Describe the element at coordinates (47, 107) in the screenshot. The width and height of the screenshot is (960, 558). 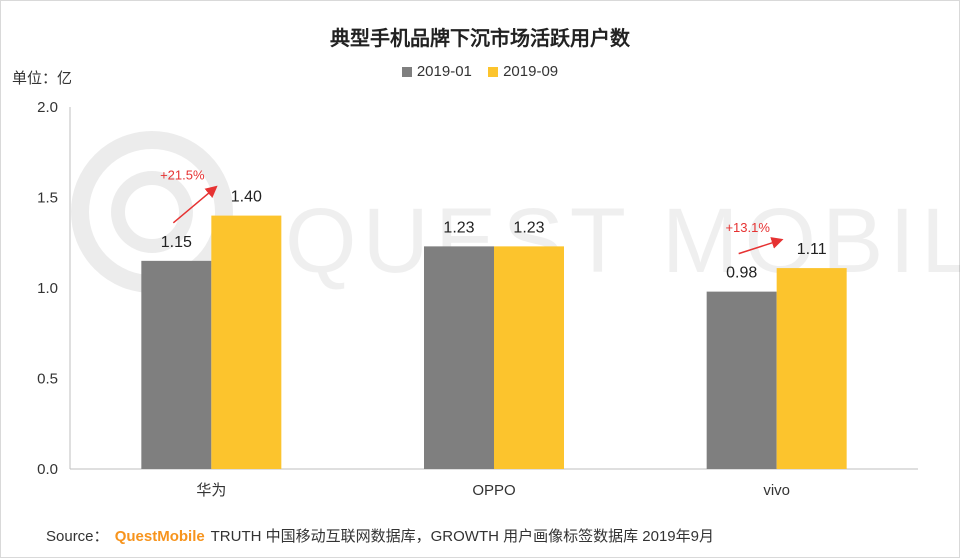
I see `y-tick-label: 2.0` at that location.